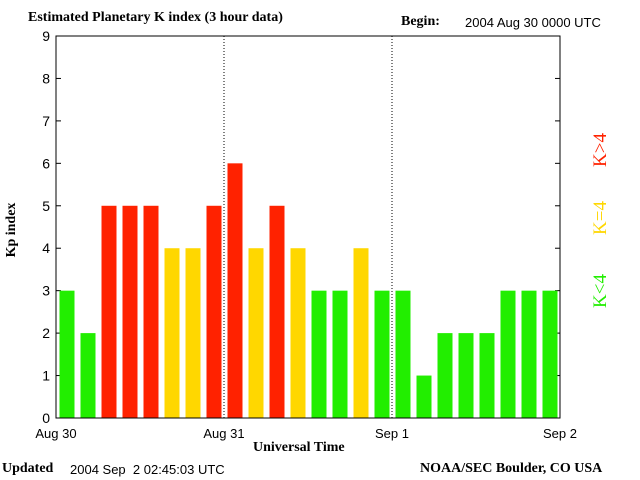  Describe the element at coordinates (46, 206) in the screenshot. I see `y-tick-label: 5` at that location.